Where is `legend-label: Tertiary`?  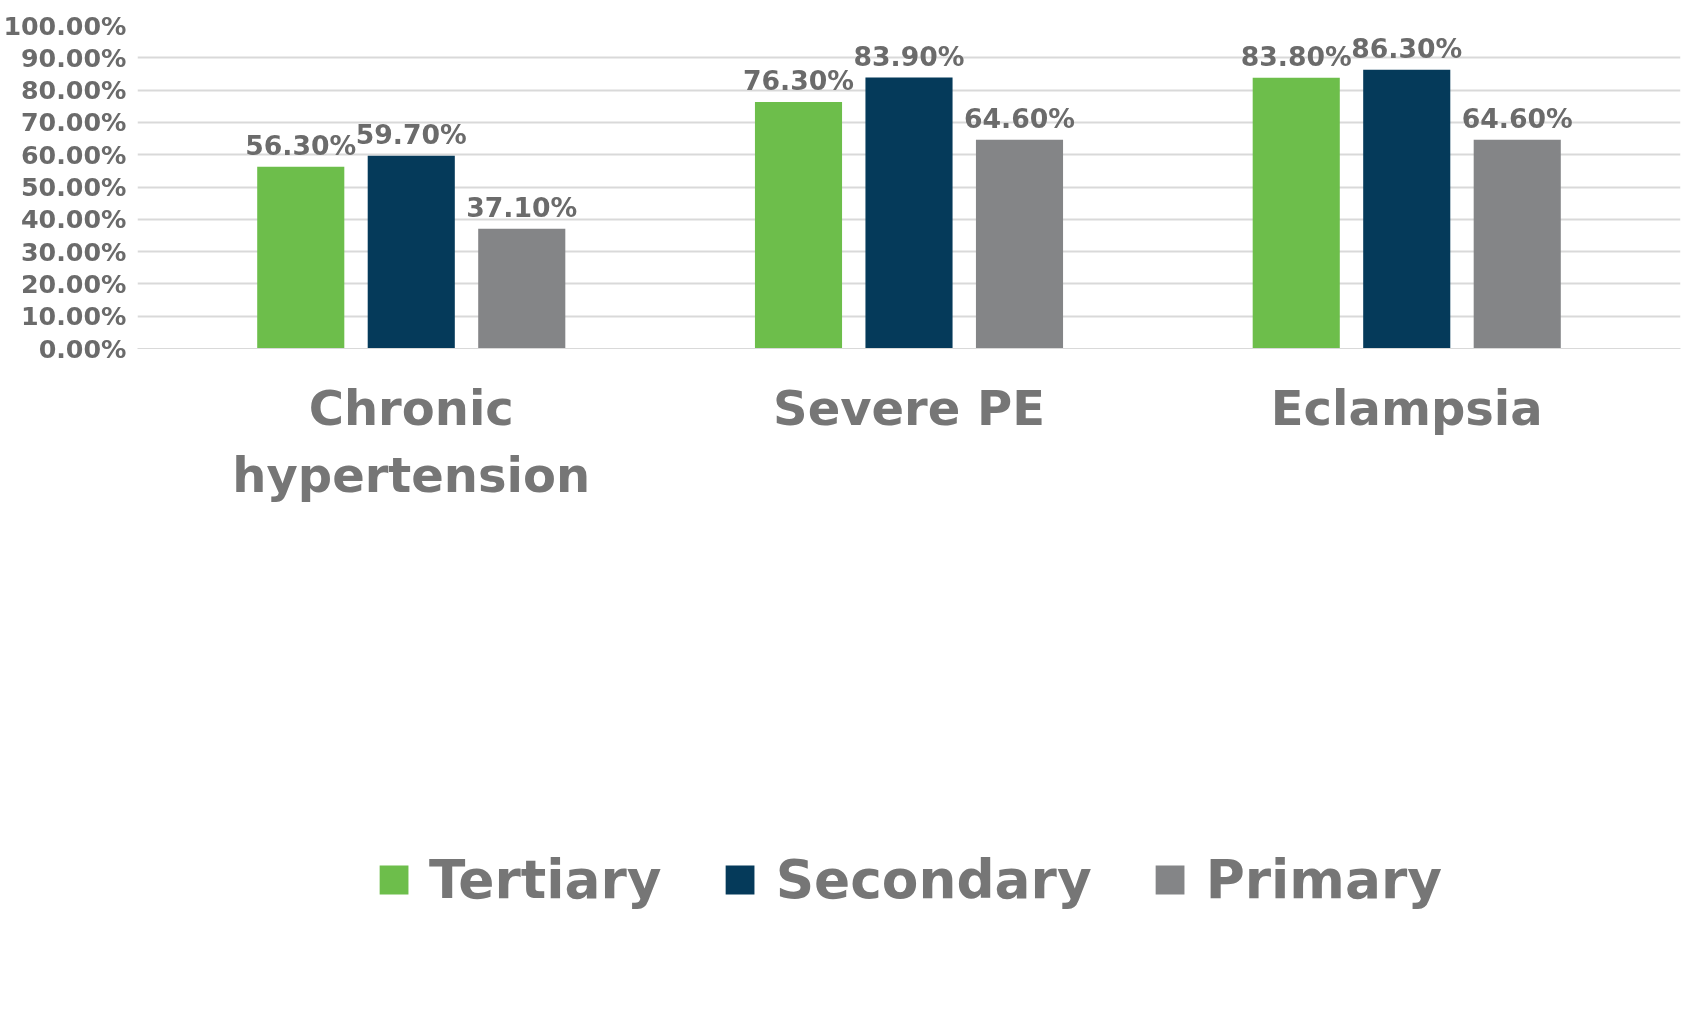 legend-label: Tertiary is located at coordinates (545, 879).